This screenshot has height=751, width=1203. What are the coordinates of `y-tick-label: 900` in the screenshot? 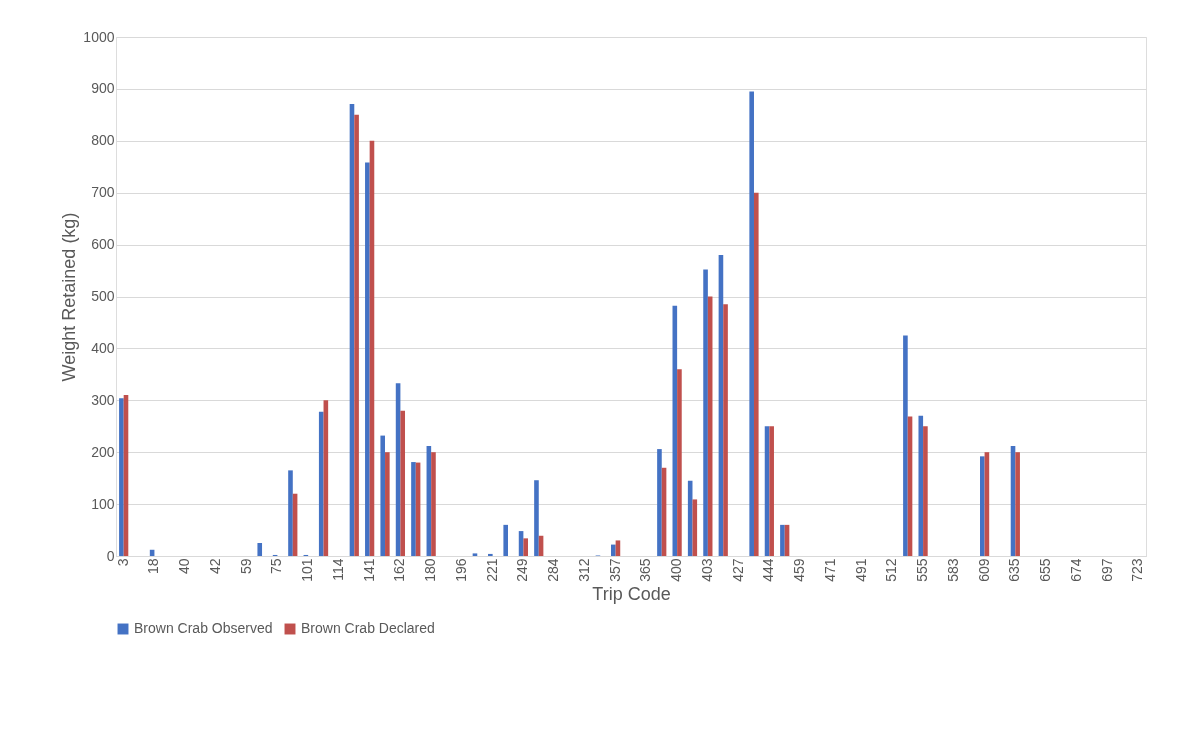 It's located at (103, 88).